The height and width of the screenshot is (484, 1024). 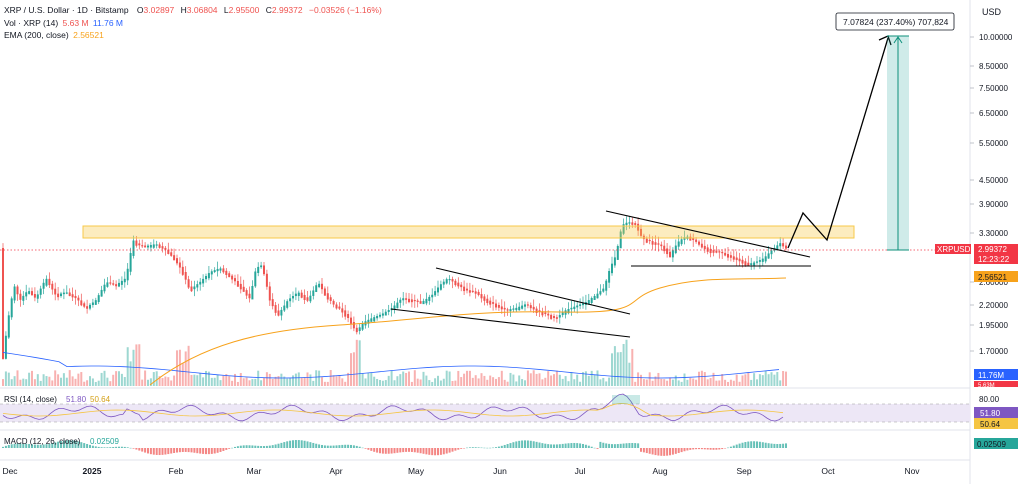 I want to click on symbol-title: XRP / U.S. Dollar · 1D · Bitstamp, so click(x=66, y=10).